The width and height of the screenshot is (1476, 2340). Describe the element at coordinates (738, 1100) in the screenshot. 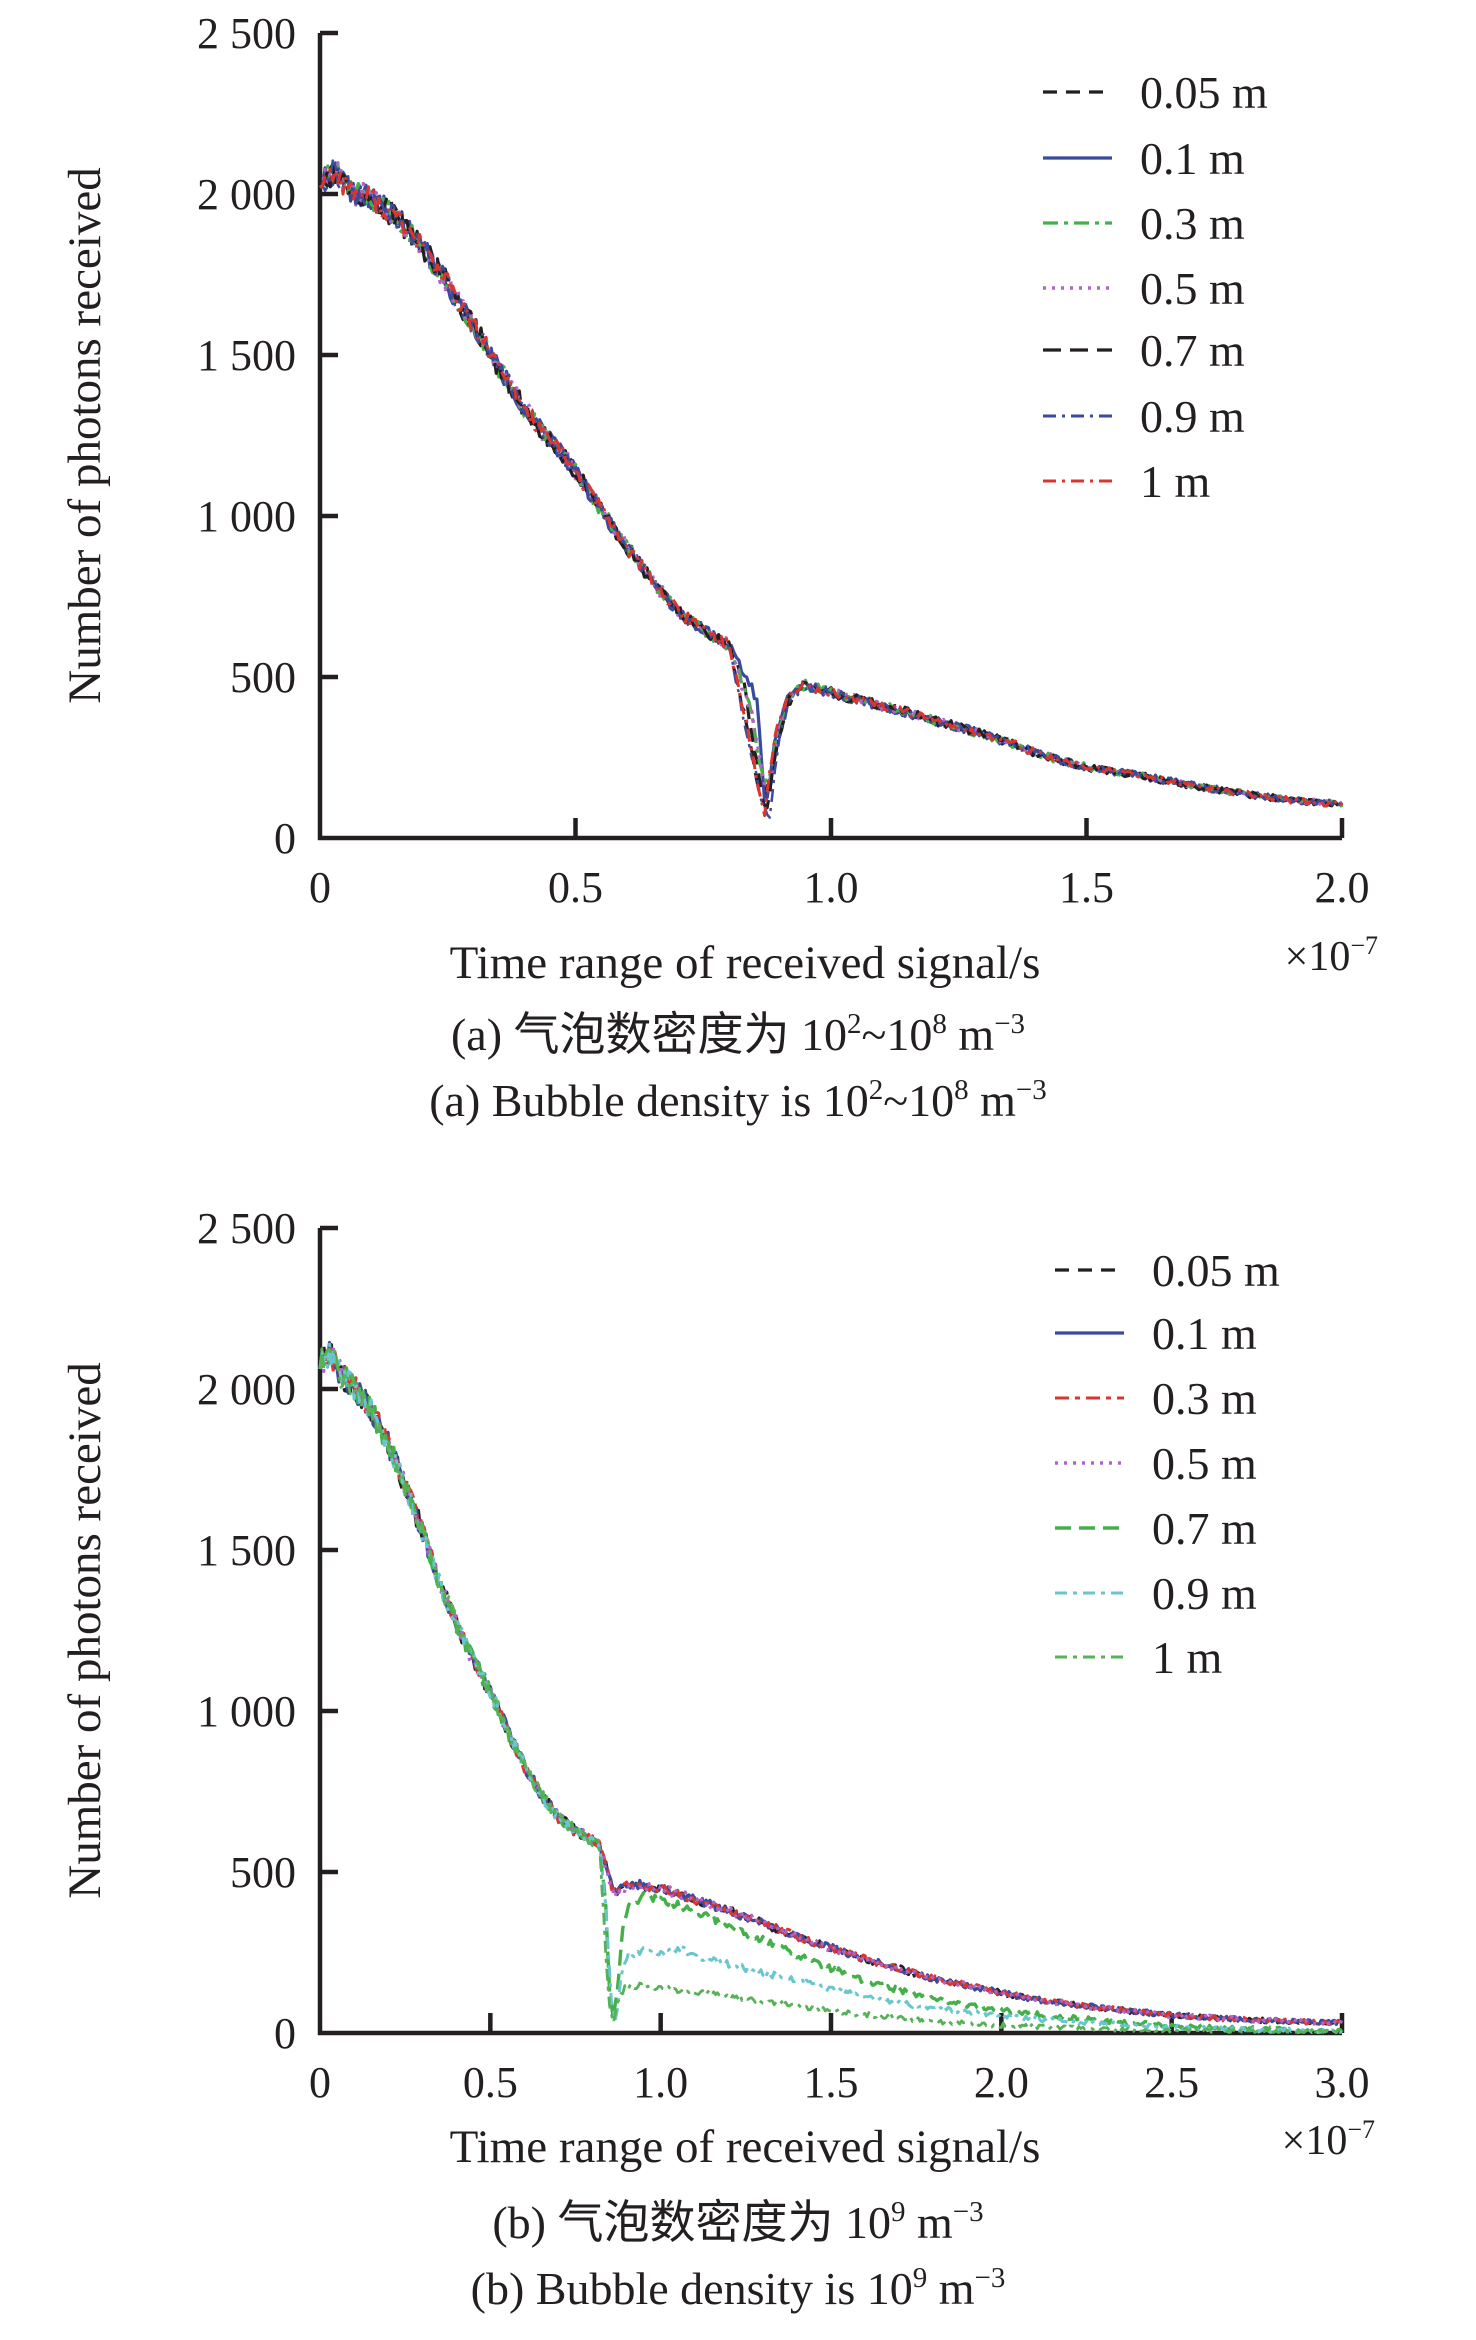

I see `caption-en: (a) Bubble density is 102~108 m−3` at that location.